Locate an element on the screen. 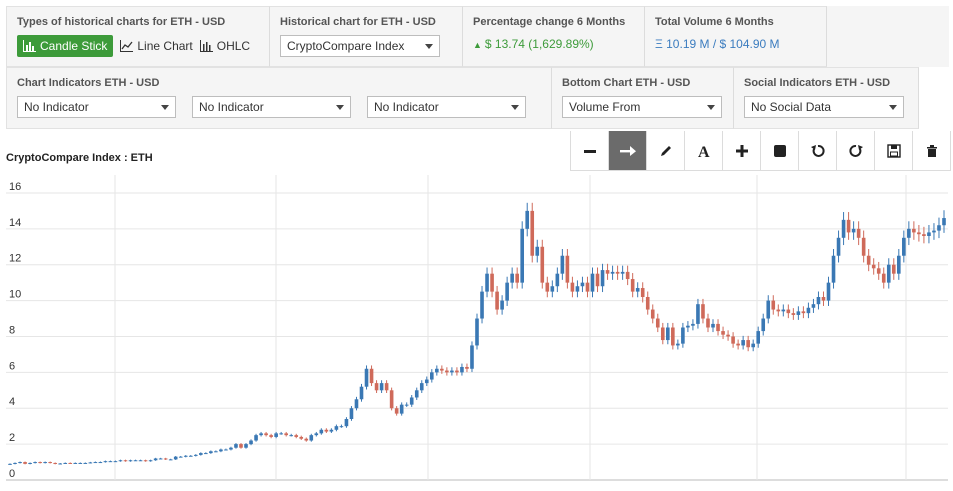 Image resolution: width=953 pixels, height=491 pixels. svg-text: A is located at coordinates (704, 151).